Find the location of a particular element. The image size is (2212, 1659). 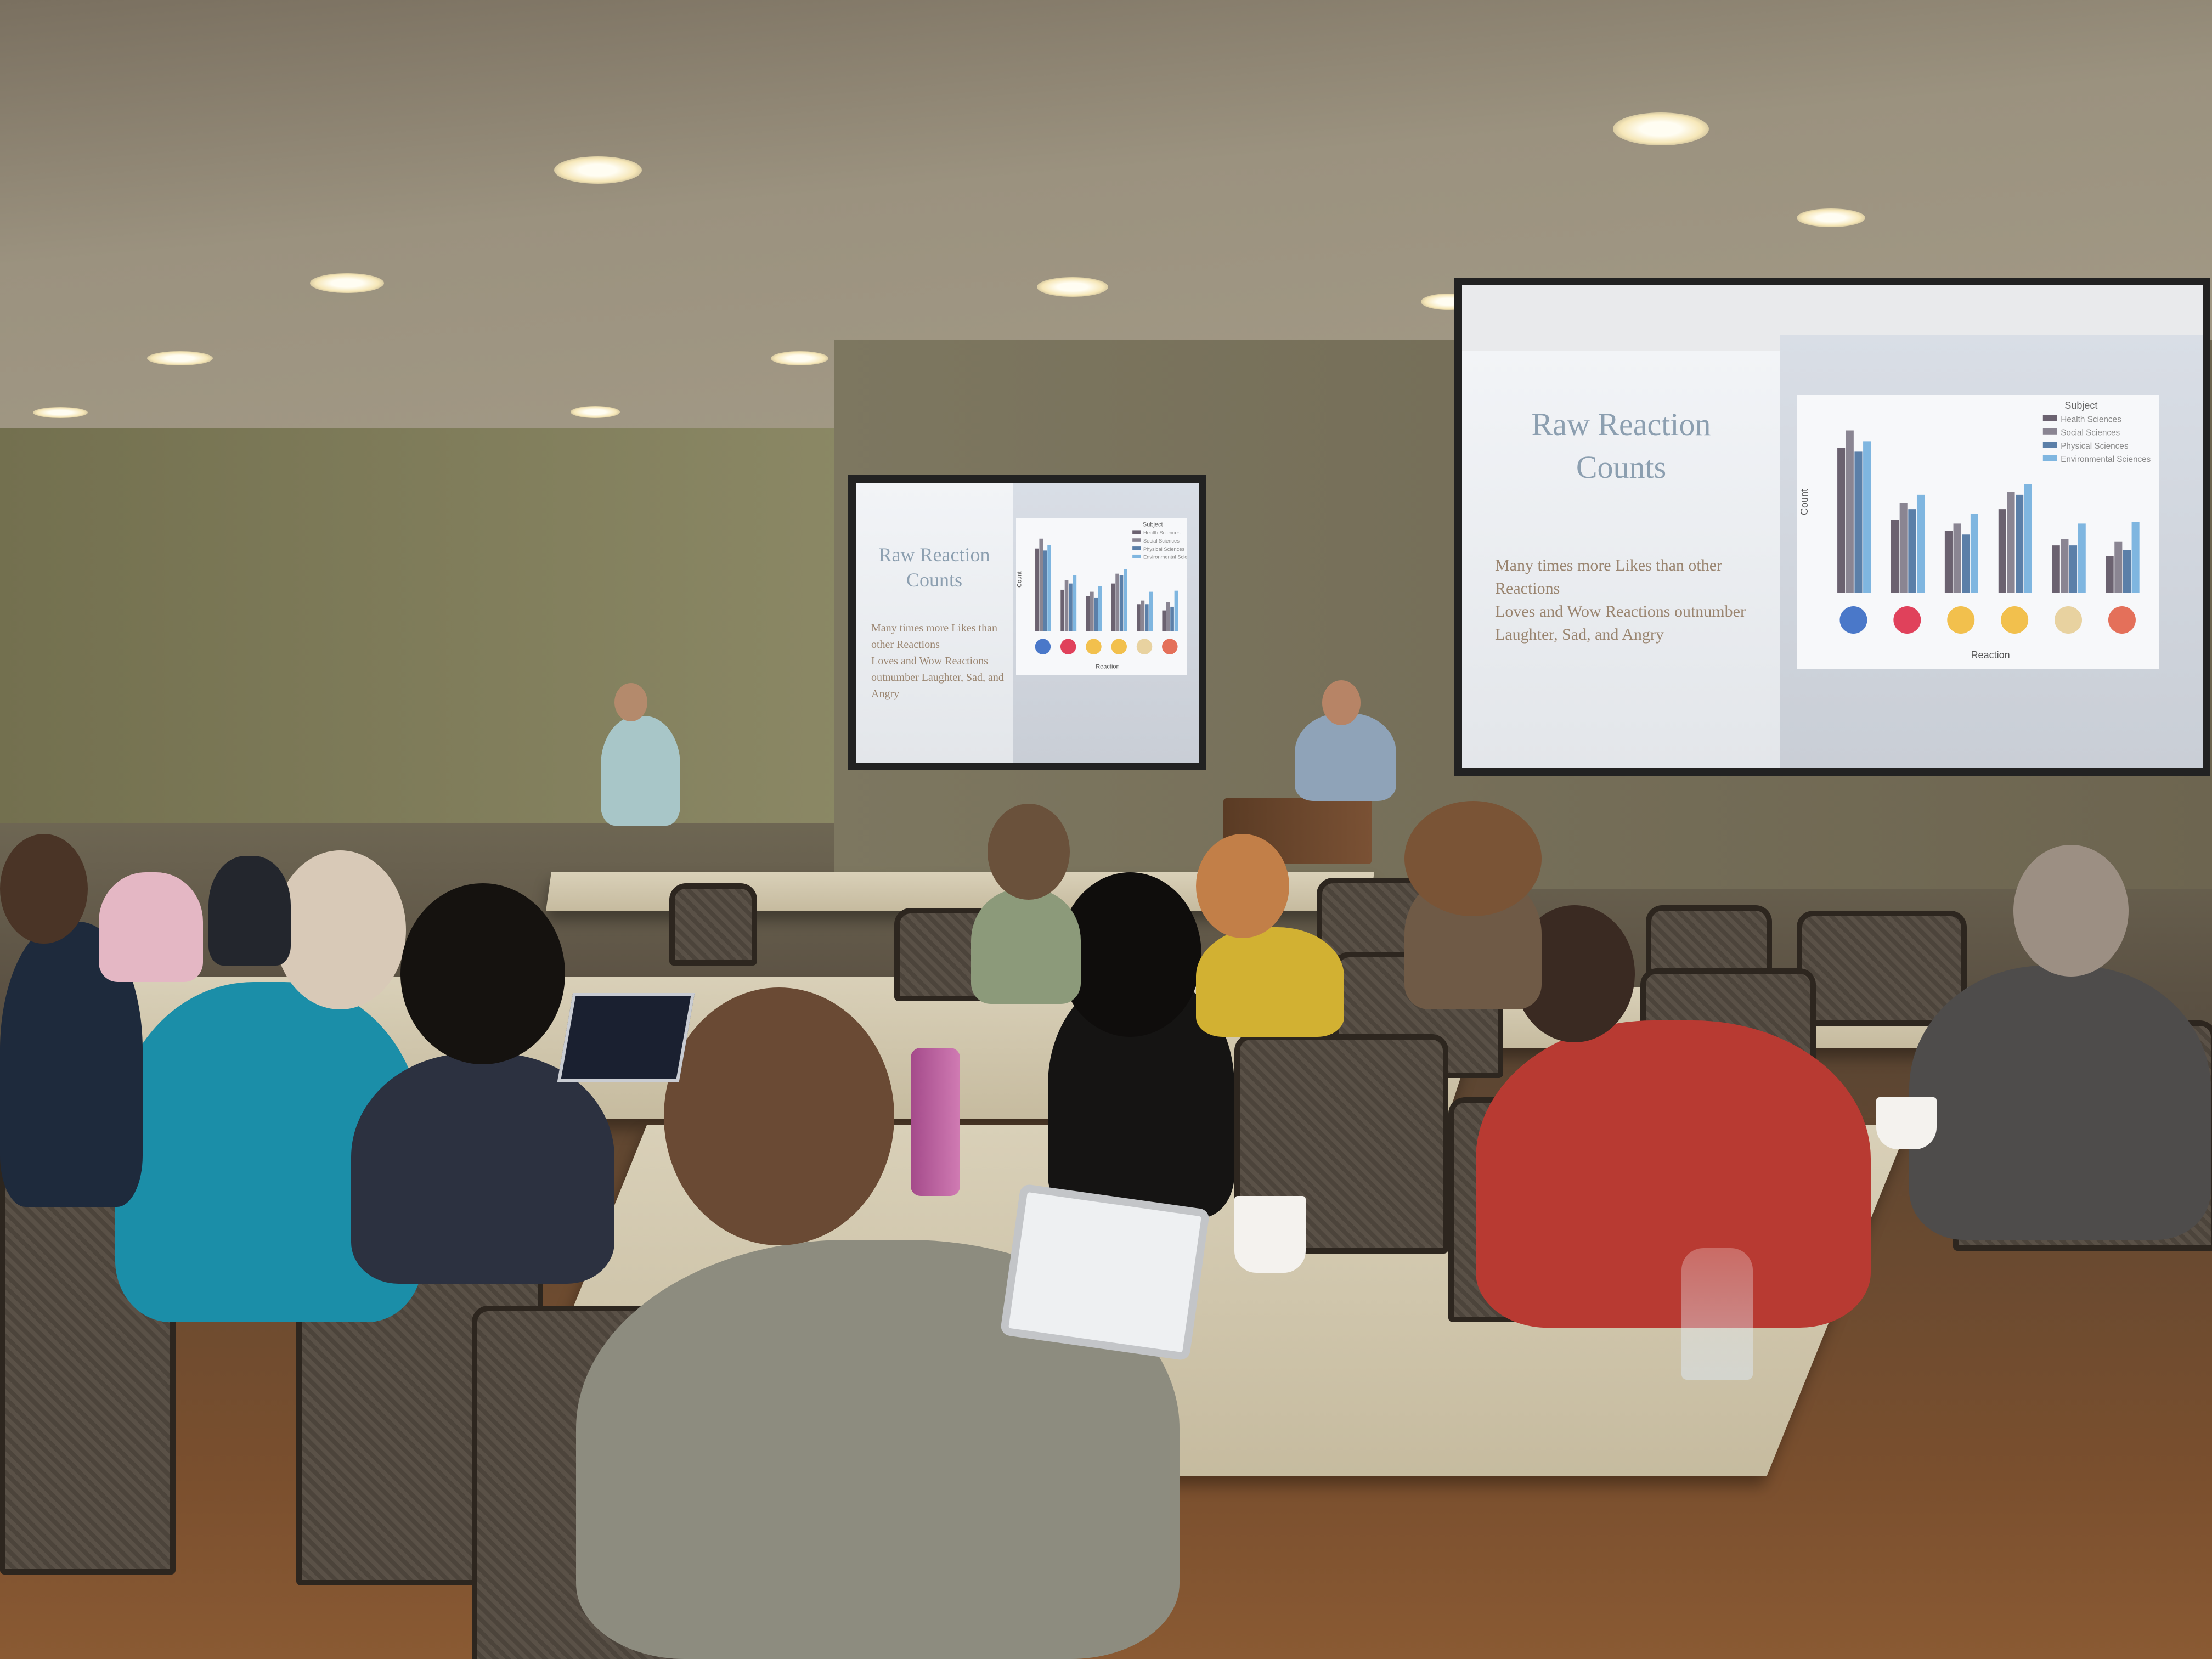

presenter-head is located at coordinates (1341, 703).